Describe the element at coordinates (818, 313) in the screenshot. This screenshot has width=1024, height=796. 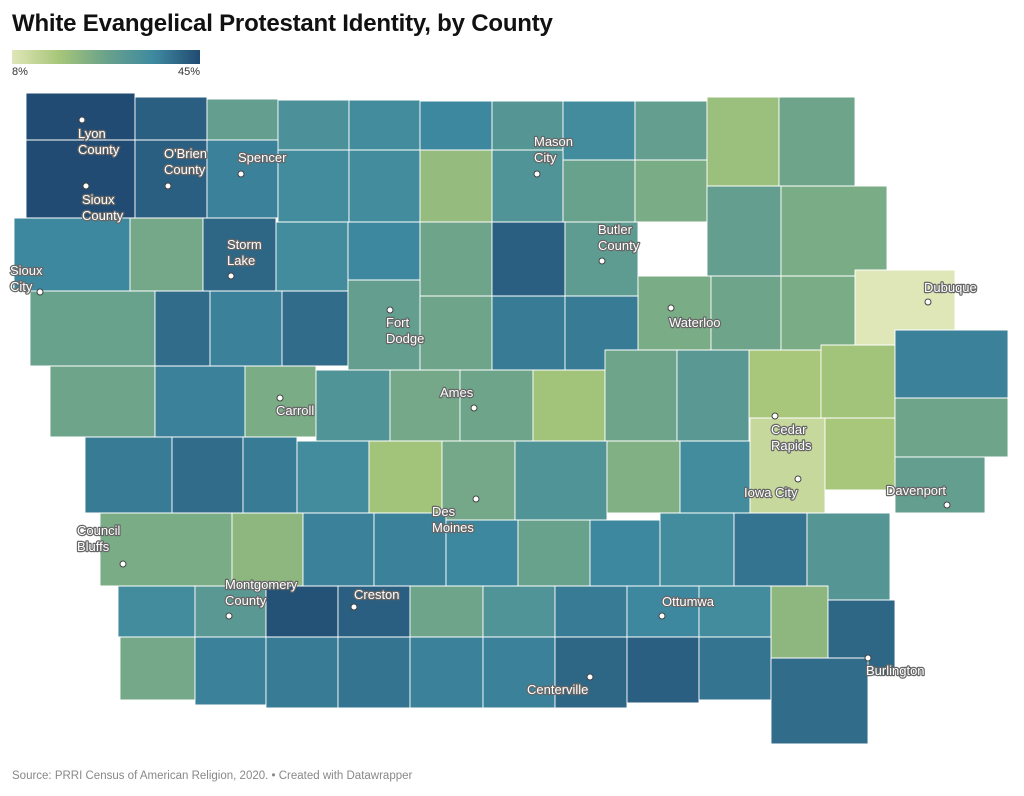
I see `county-benton` at that location.